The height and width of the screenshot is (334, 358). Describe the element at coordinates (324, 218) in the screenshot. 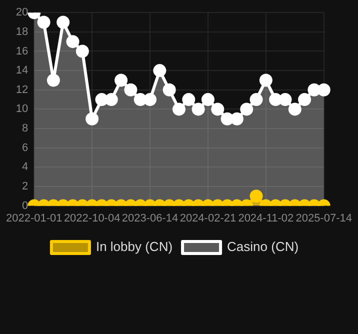

I see `x-tick-label: 2025-07-14` at that location.